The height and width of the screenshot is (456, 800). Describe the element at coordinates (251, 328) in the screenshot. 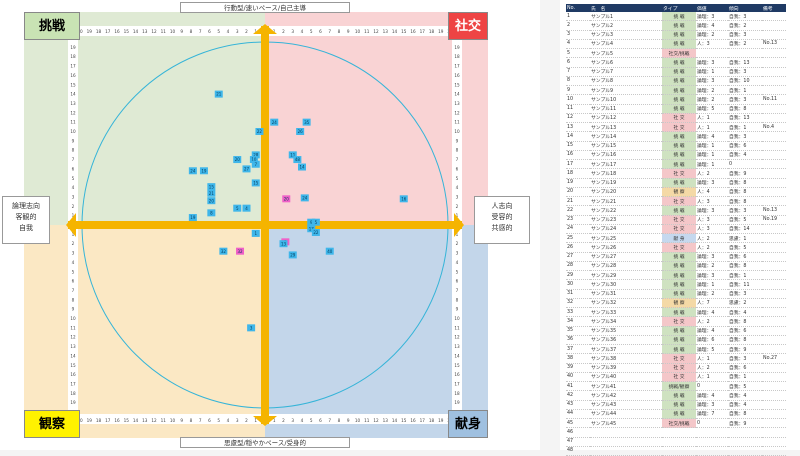

I see `data-point: 3` at that location.